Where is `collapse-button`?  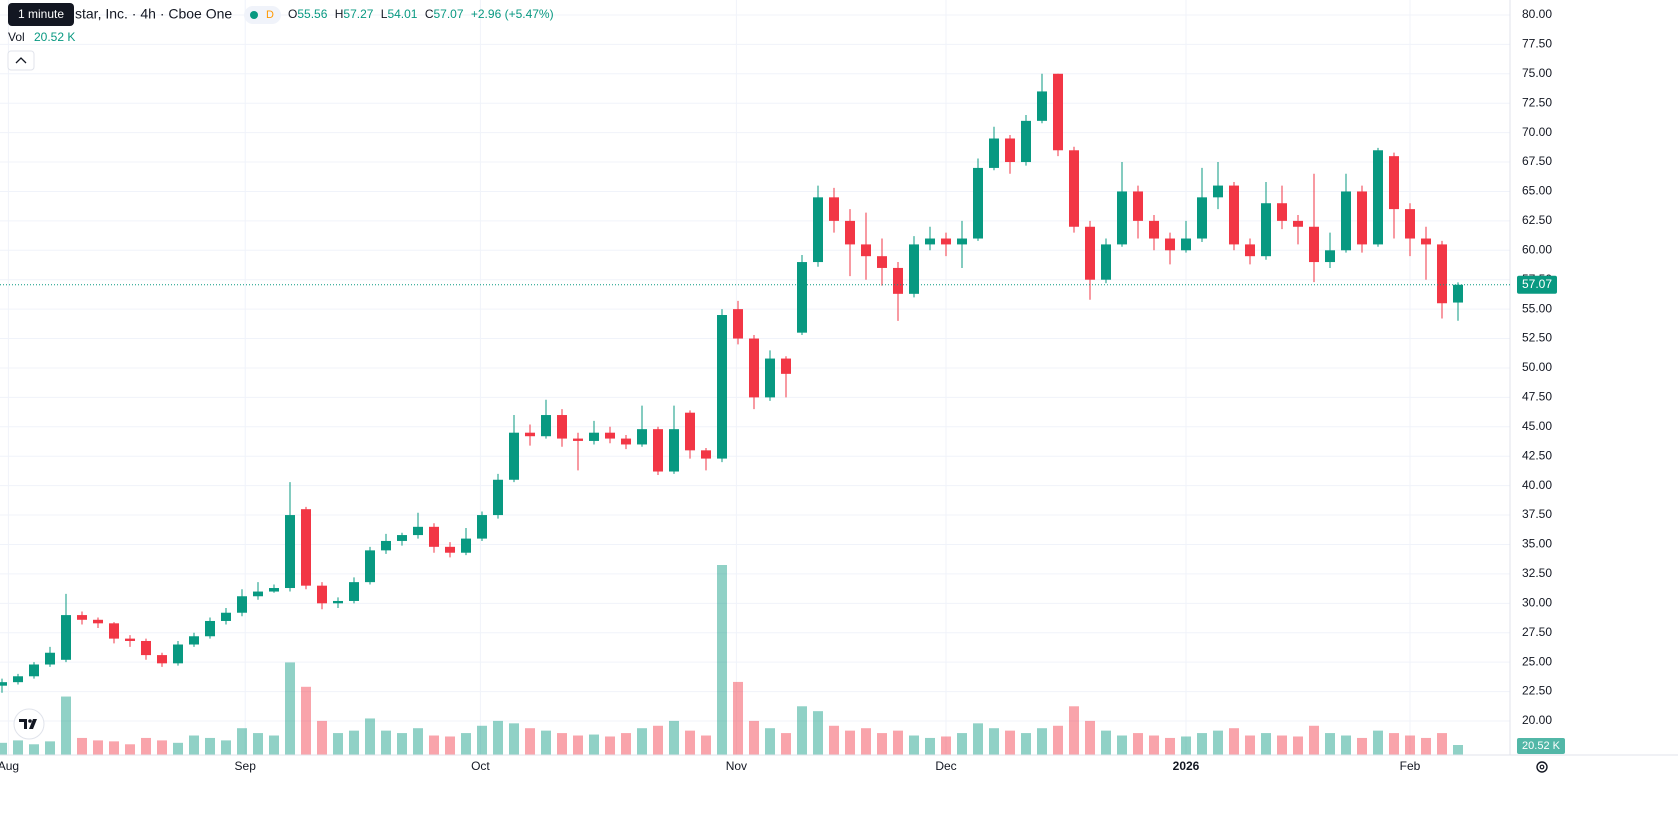 collapse-button is located at coordinates (21, 60).